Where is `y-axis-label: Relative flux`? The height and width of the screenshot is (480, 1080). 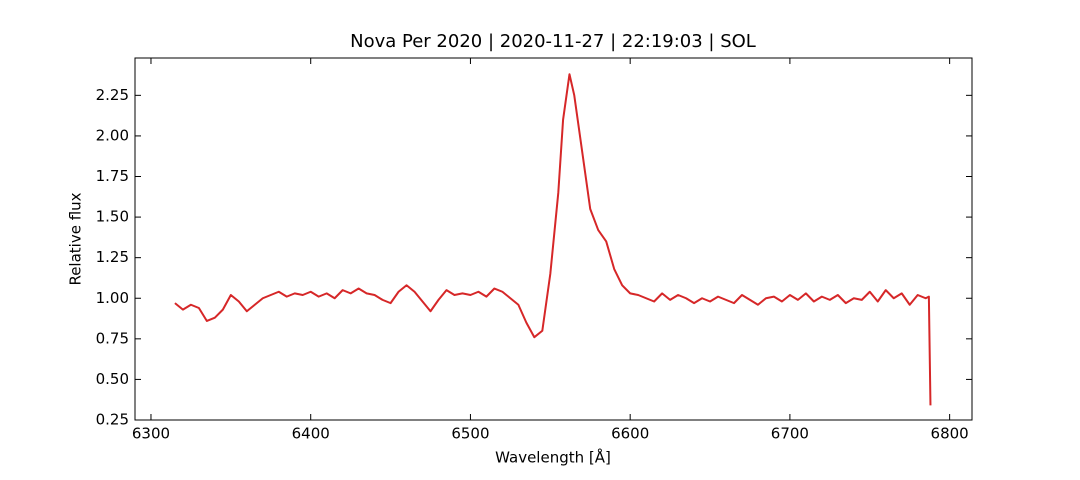
y-axis-label: Relative flux is located at coordinates (76, 238).